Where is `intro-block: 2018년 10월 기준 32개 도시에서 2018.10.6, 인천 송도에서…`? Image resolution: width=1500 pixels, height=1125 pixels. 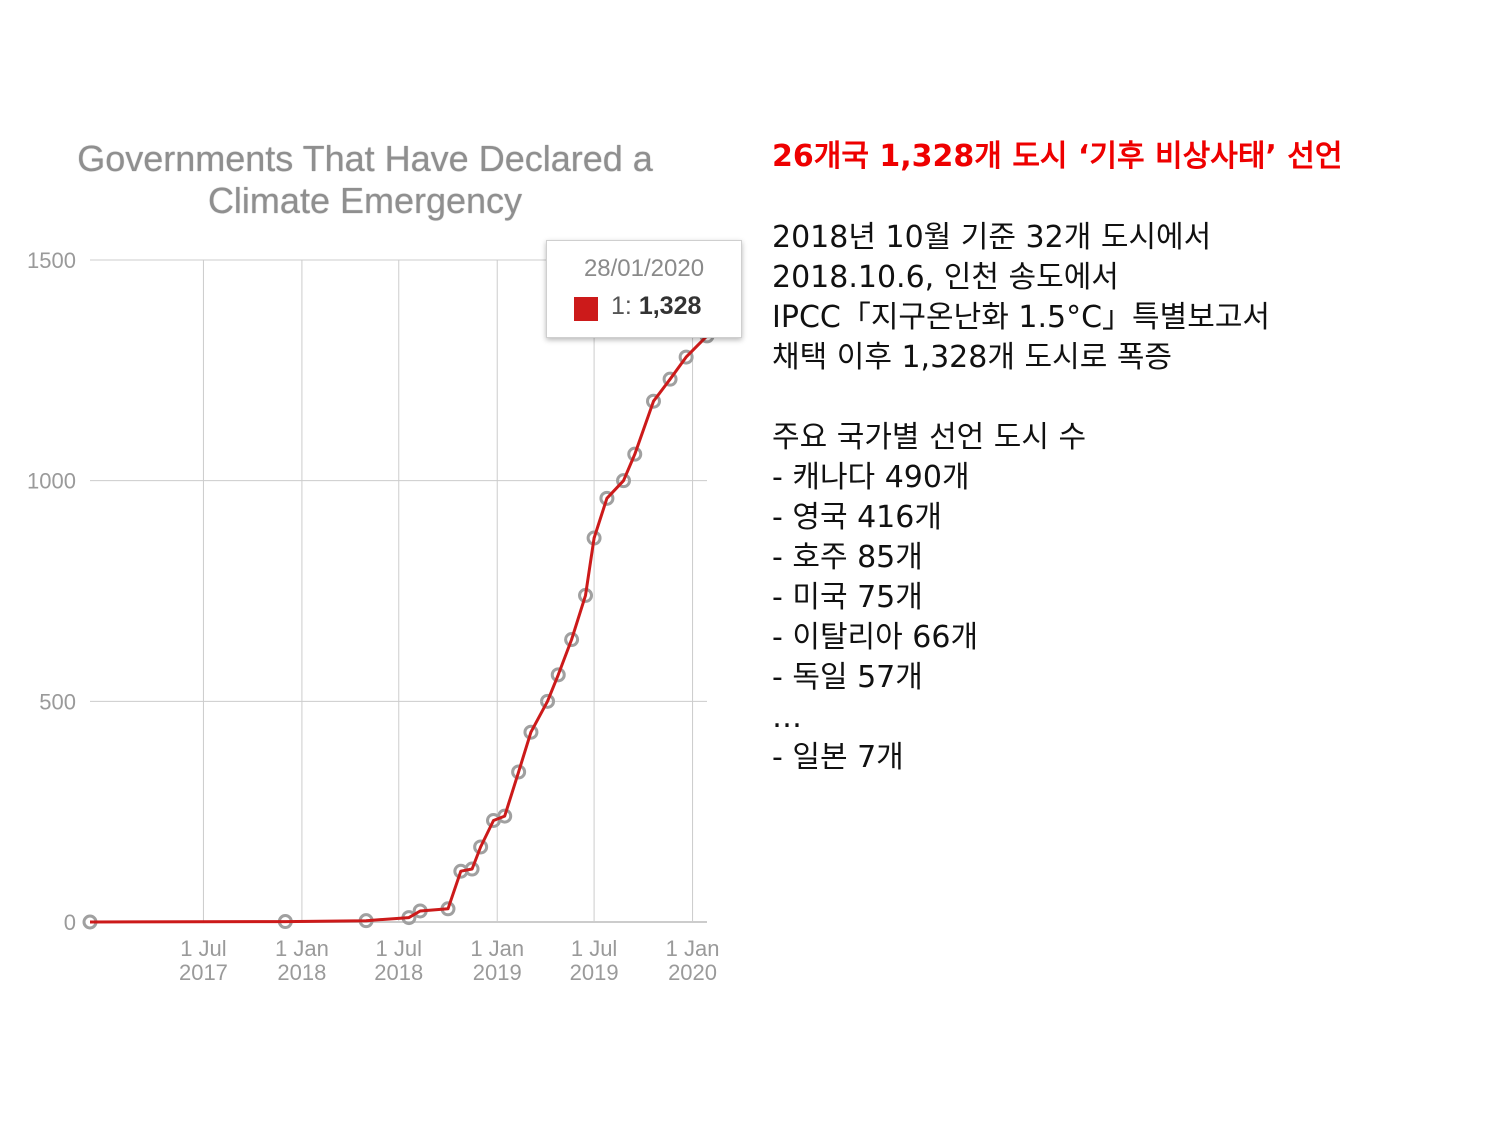 intro-block: 2018년 10월 기준 32개 도시에서 2018.10.6, 인천 송도에서… is located at coordinates (1132, 298).